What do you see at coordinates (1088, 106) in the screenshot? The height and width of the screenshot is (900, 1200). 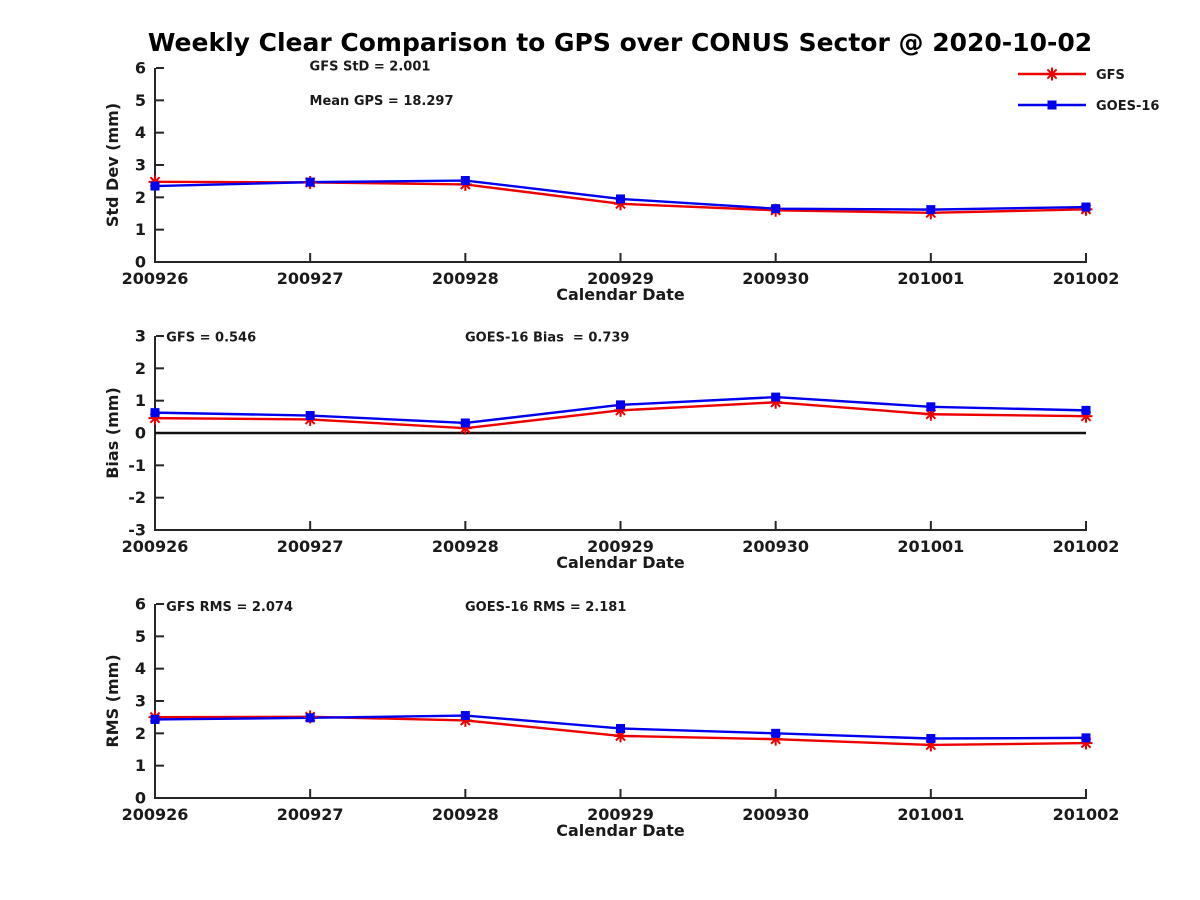 I see `legend-item-goes-16: GOES-16` at bounding box center [1088, 106].